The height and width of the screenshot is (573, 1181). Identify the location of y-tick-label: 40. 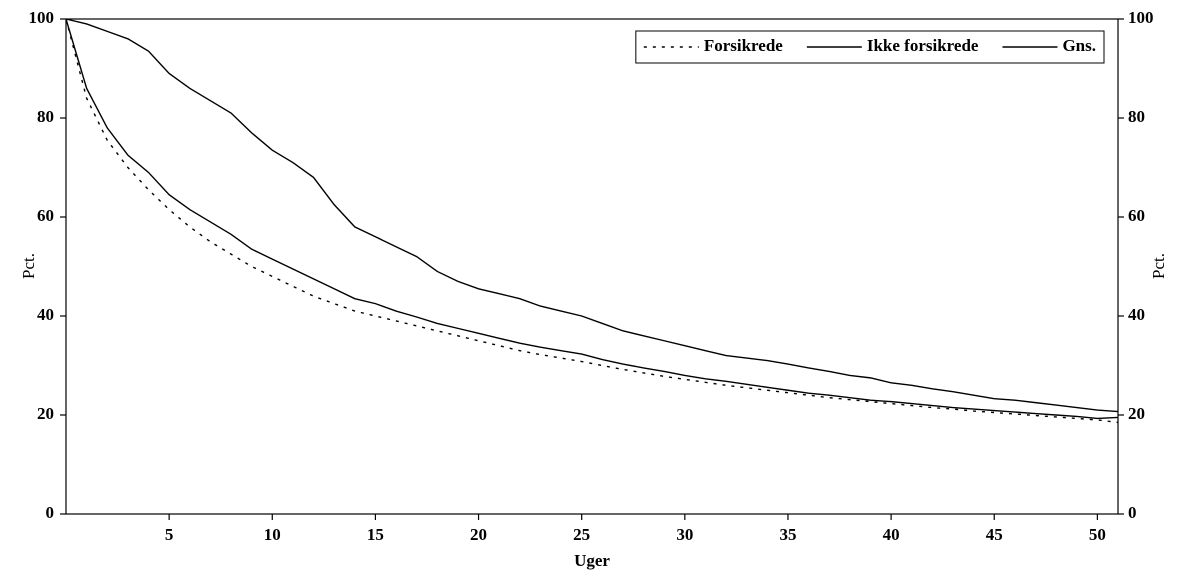
(45, 314).